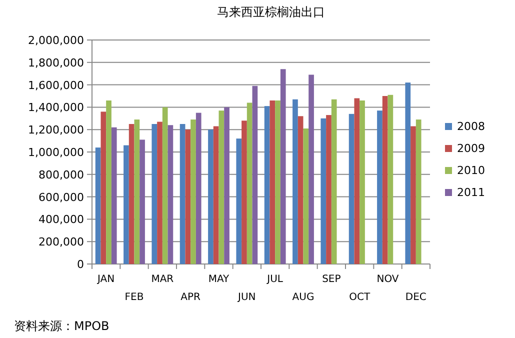 Image resolution: width=515 pixels, height=338 pixels. What do you see at coordinates (56, 63) in the screenshot?
I see `y-tick-label: 1,800,000` at bounding box center [56, 63].